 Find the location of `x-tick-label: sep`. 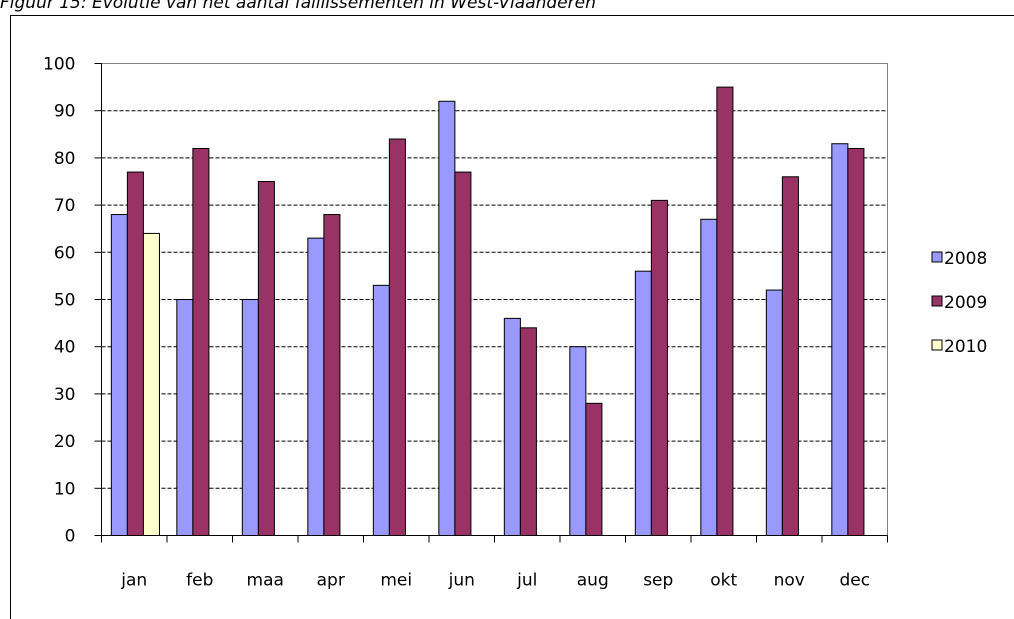

x-tick-label: sep is located at coordinates (658, 581).